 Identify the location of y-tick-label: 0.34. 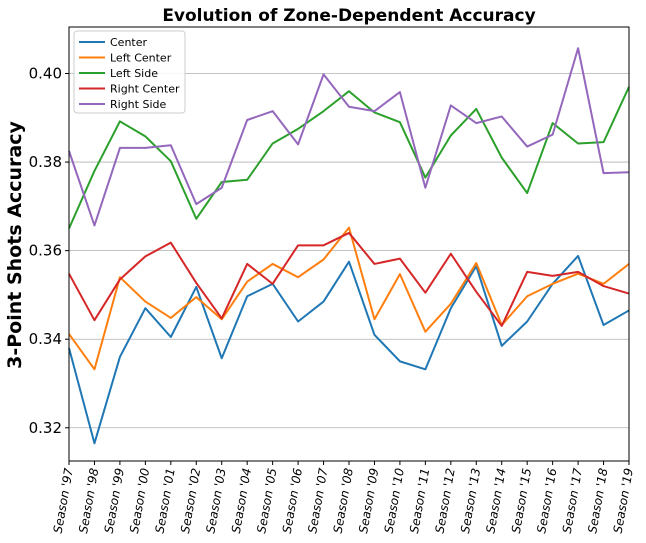
(45, 339).